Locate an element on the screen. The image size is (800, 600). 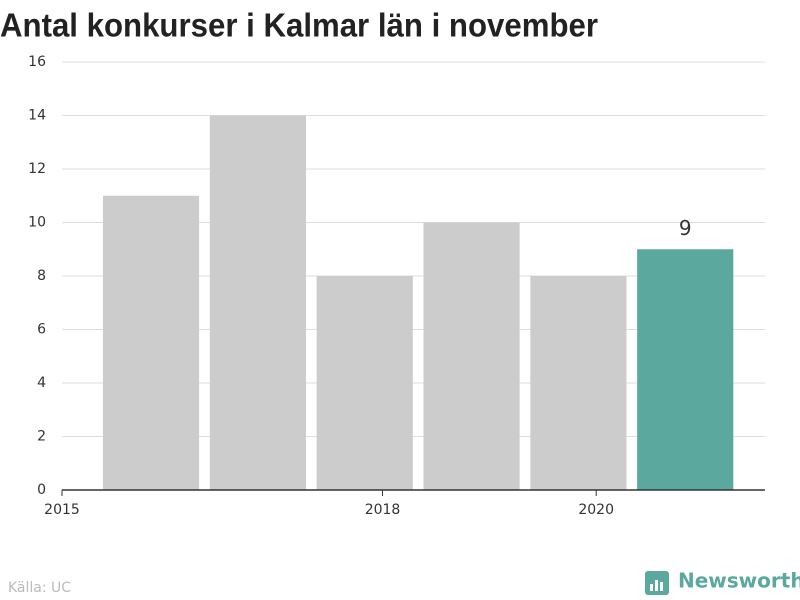
y-tick-label: 10 is located at coordinates (37, 223).